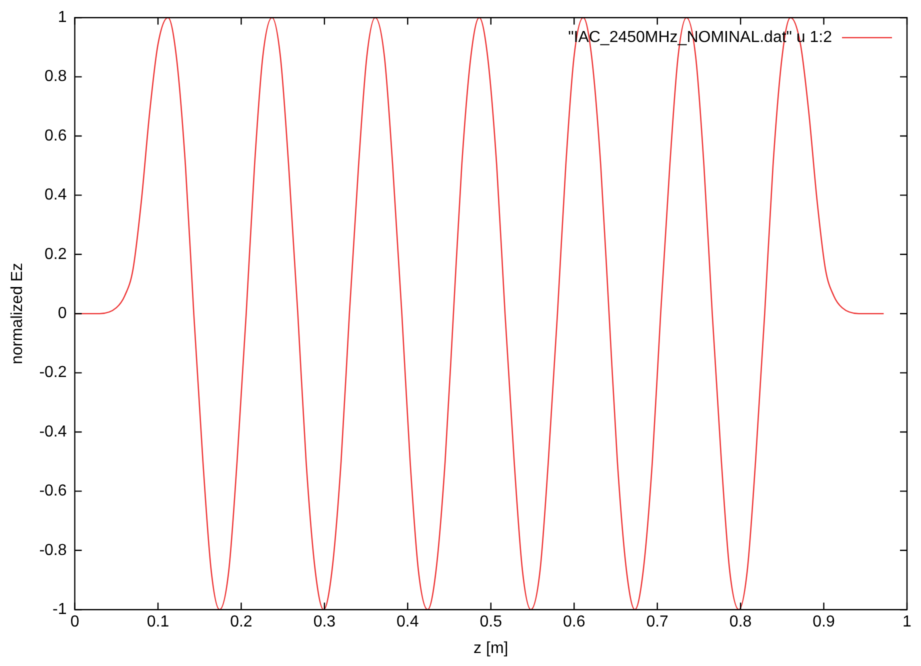 Image resolution: width=921 pixels, height=666 pixels. I want to click on x-axis-title: z [m], so click(491, 648).